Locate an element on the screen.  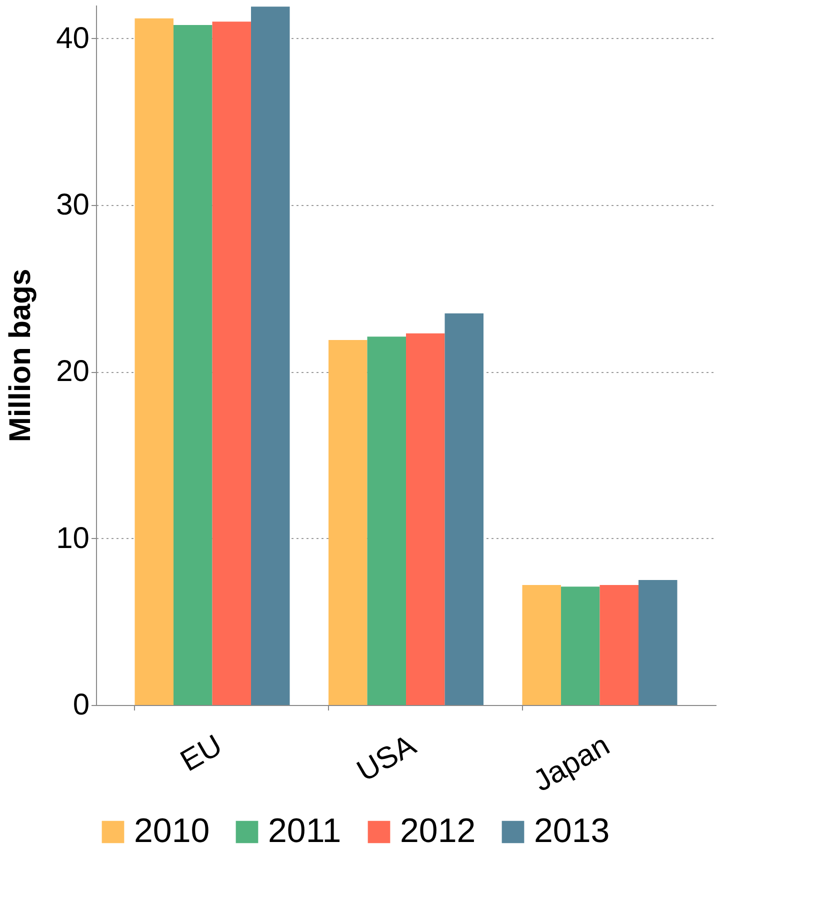
y-tick-label: 30 is located at coordinates (73, 205).